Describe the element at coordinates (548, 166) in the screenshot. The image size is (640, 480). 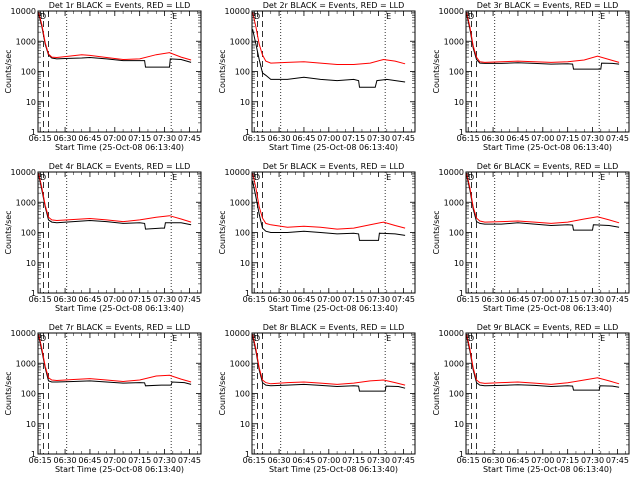
I see `panel-title: Det 6r BLACK = Events, RED = LLD` at that location.